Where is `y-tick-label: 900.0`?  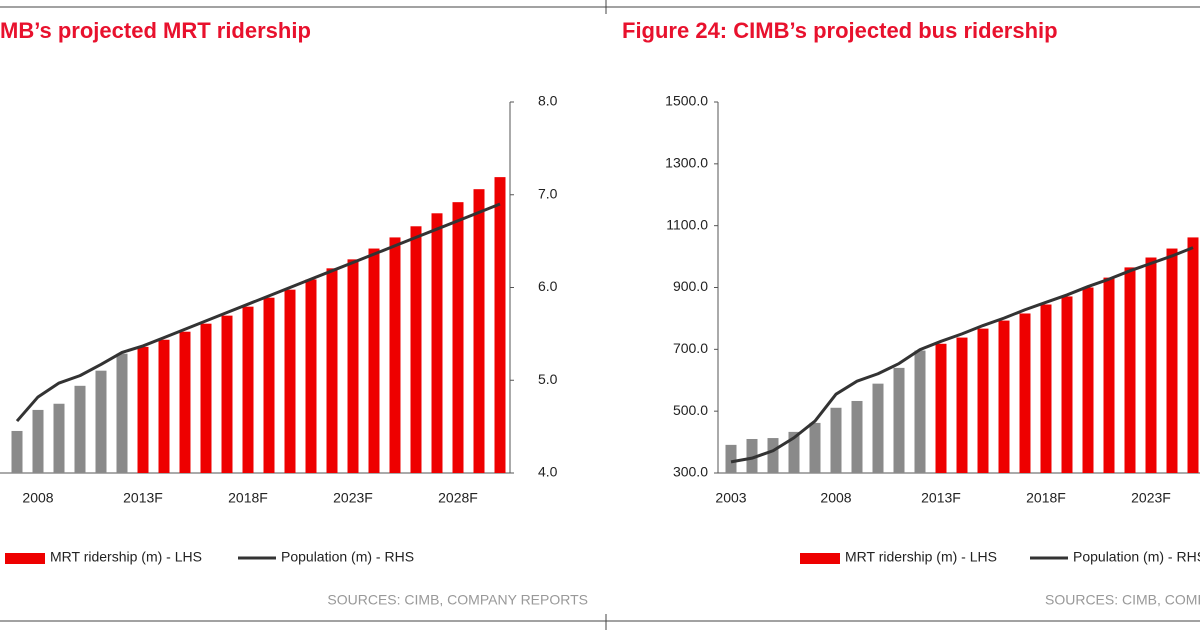
y-tick-label: 900.0 is located at coordinates (690, 286).